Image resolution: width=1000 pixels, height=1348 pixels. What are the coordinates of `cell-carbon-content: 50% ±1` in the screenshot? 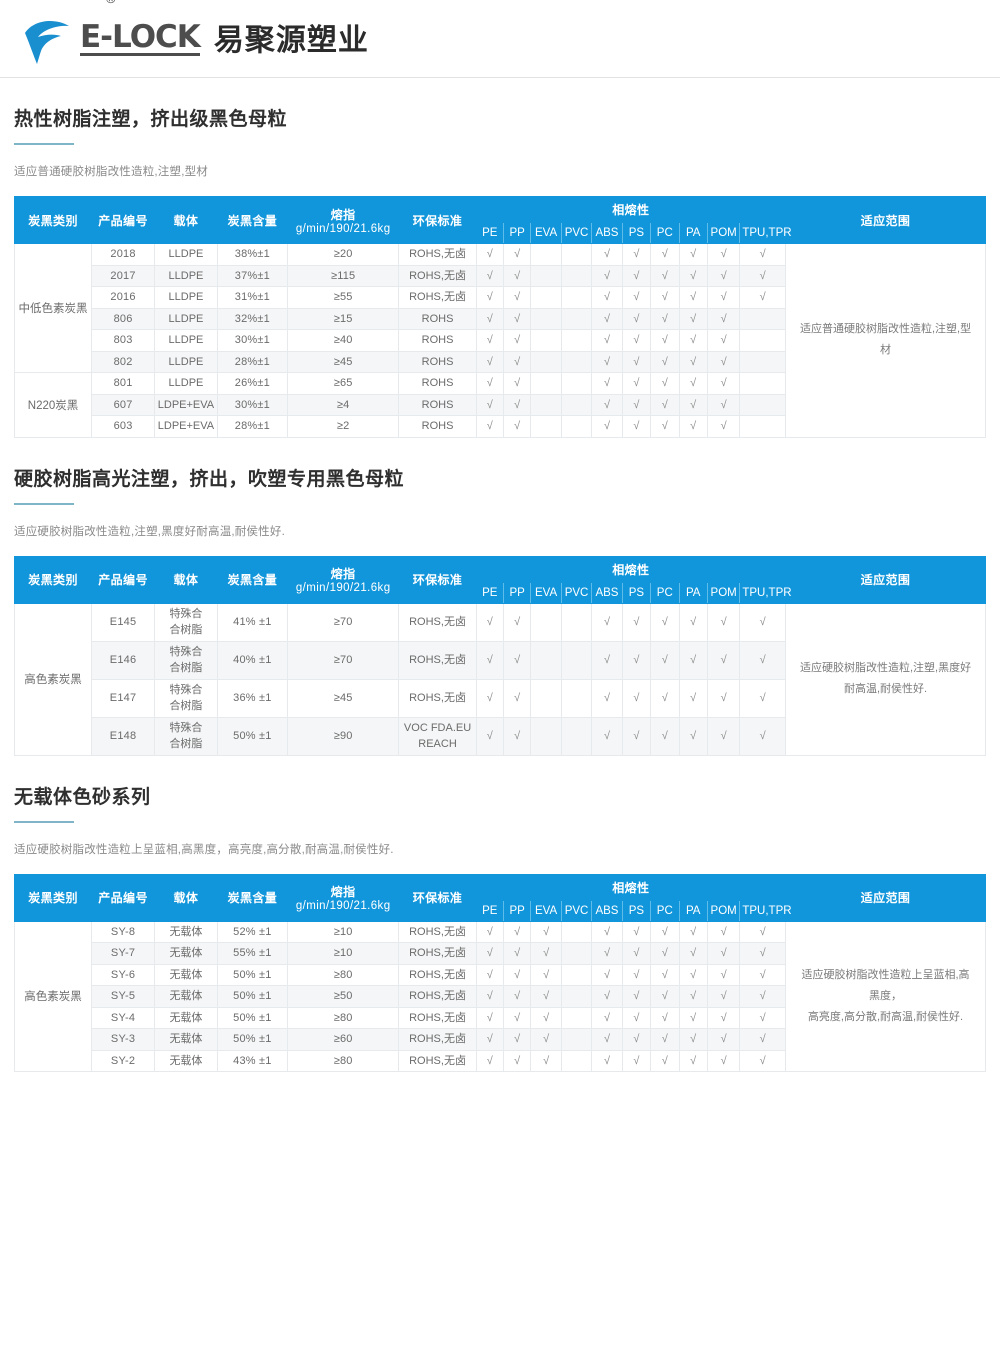 It's located at (252, 1039).